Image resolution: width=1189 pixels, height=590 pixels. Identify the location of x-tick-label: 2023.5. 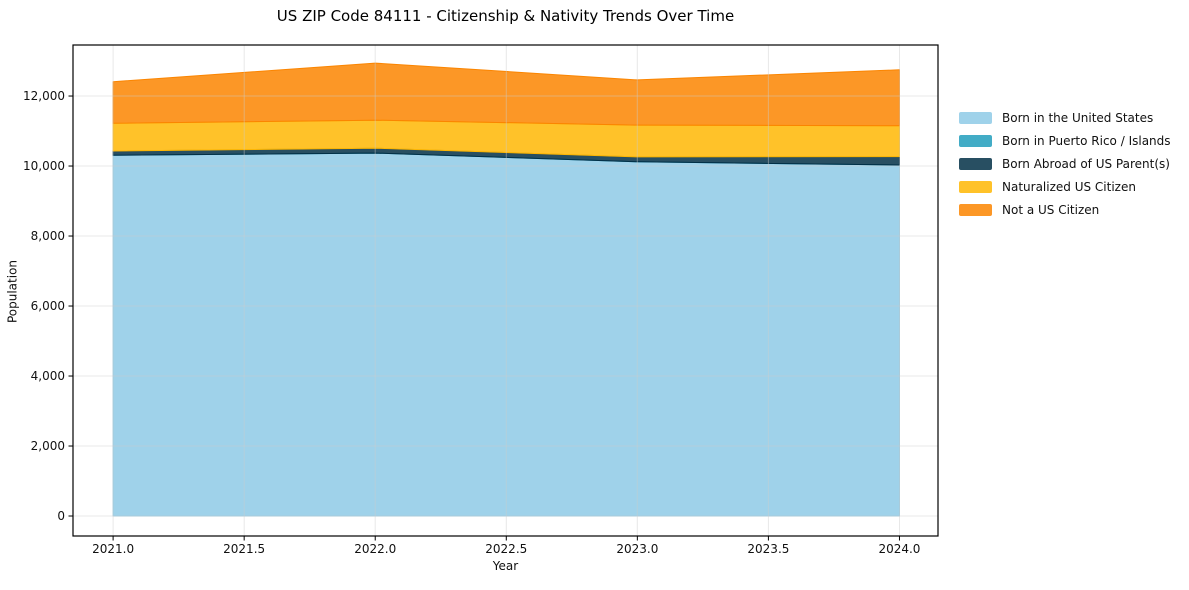
(768, 549).